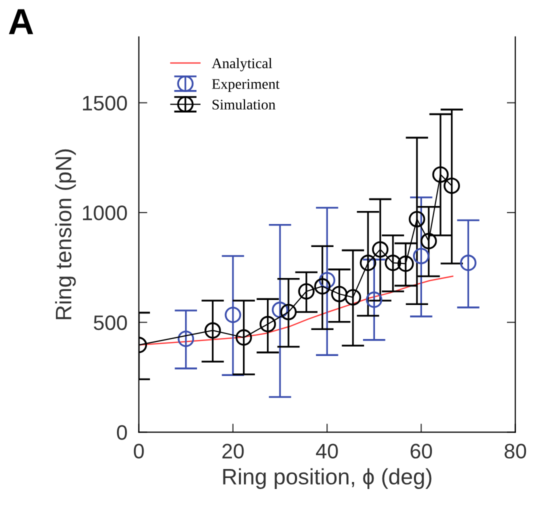  Describe the element at coordinates (110, 322) in the screenshot. I see `y-tick-label: 500` at that location.